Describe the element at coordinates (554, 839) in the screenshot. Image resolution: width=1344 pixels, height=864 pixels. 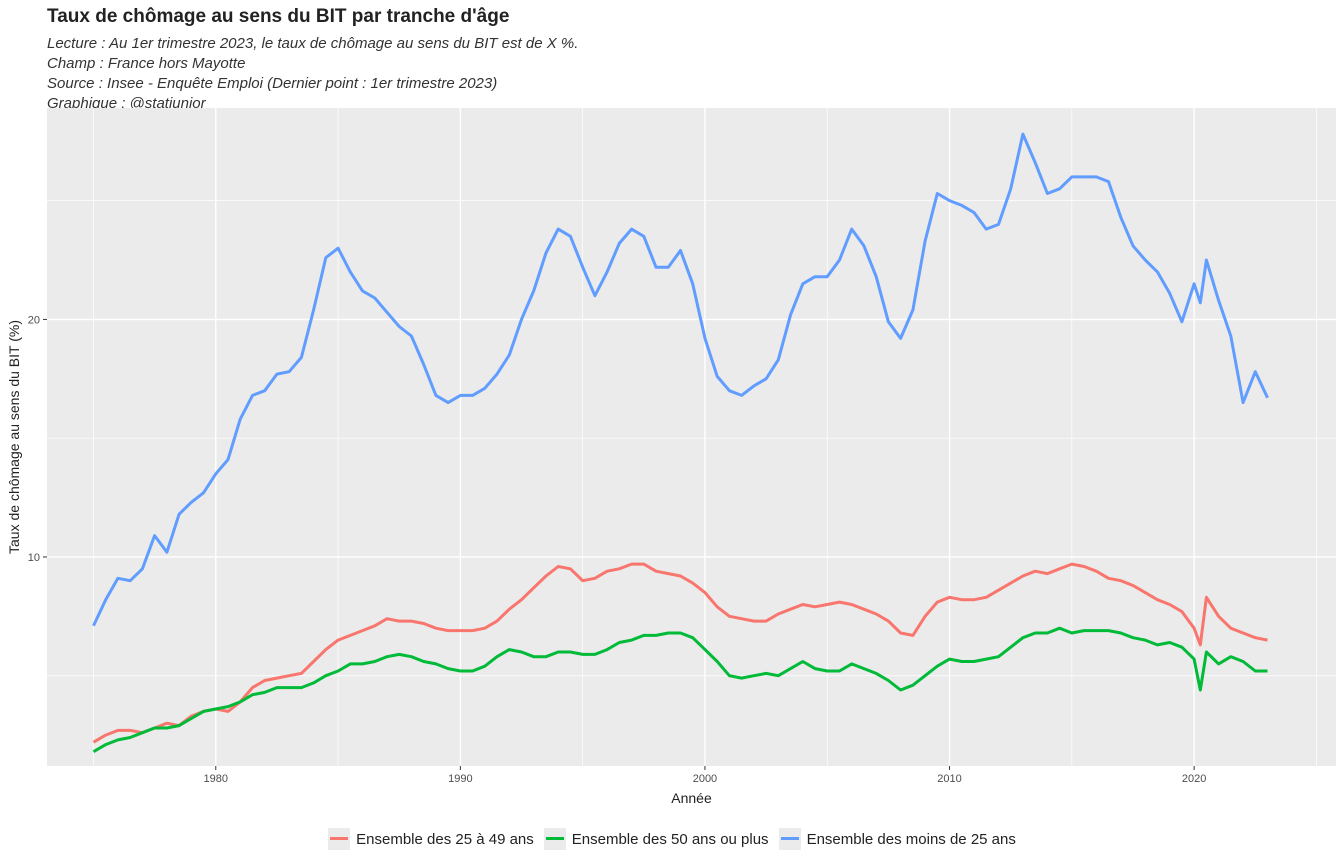
I see `legend-key-50-plus` at that location.